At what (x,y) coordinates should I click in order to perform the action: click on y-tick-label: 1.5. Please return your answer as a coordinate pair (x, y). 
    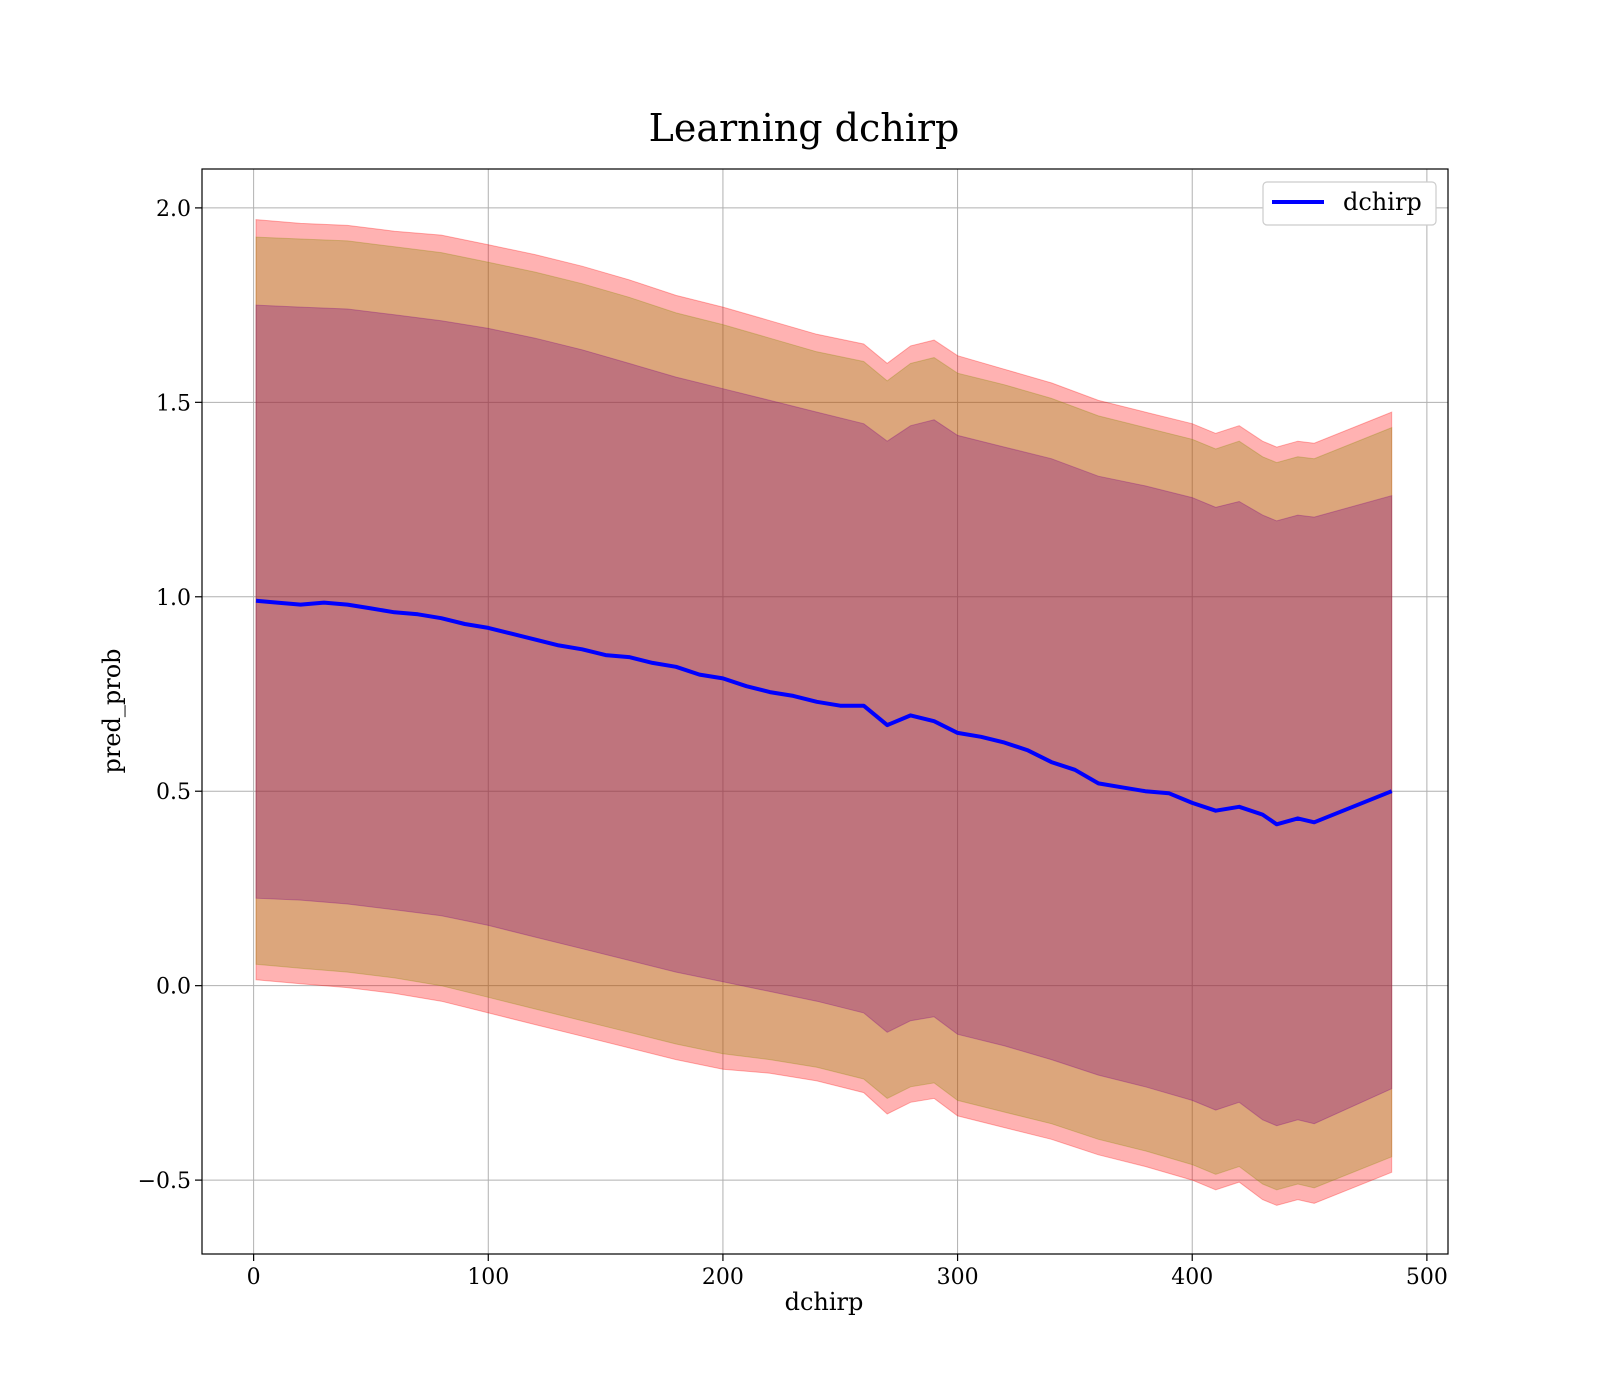
    Looking at the image, I should click on (173, 403).